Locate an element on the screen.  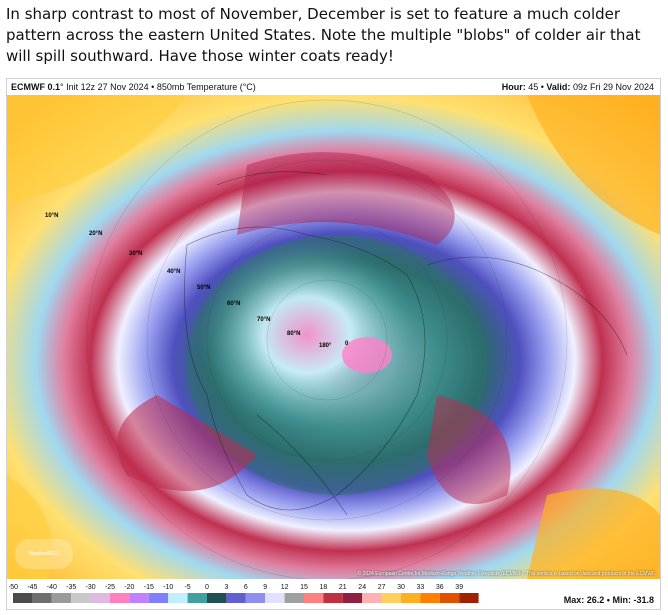
scale-tick-label: -40 is located at coordinates (52, 587).